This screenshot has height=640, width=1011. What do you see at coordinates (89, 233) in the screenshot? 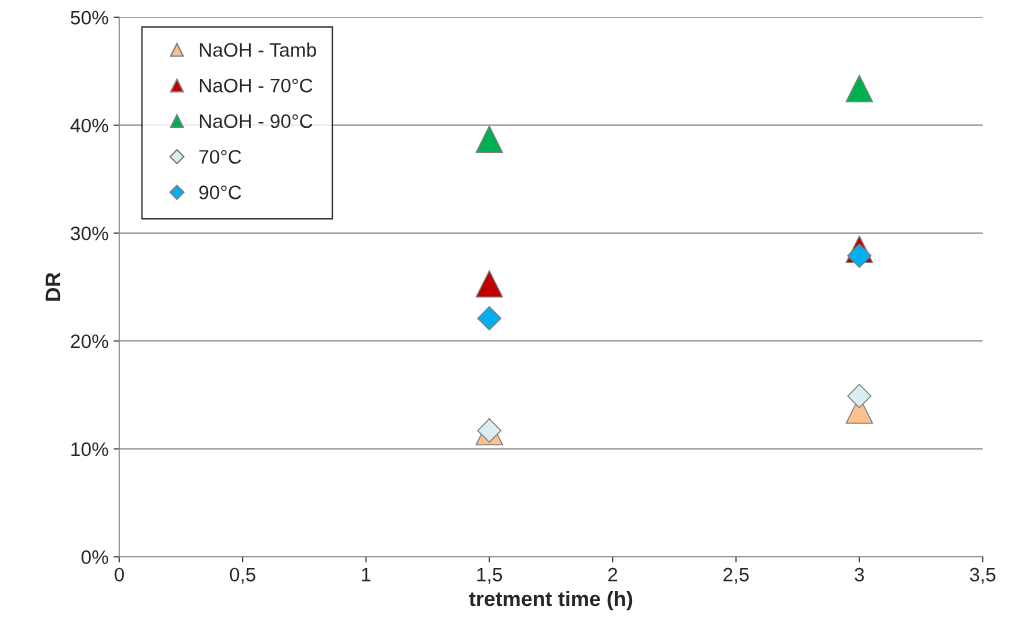
I see `y-tick-label: 30%` at bounding box center [89, 233].